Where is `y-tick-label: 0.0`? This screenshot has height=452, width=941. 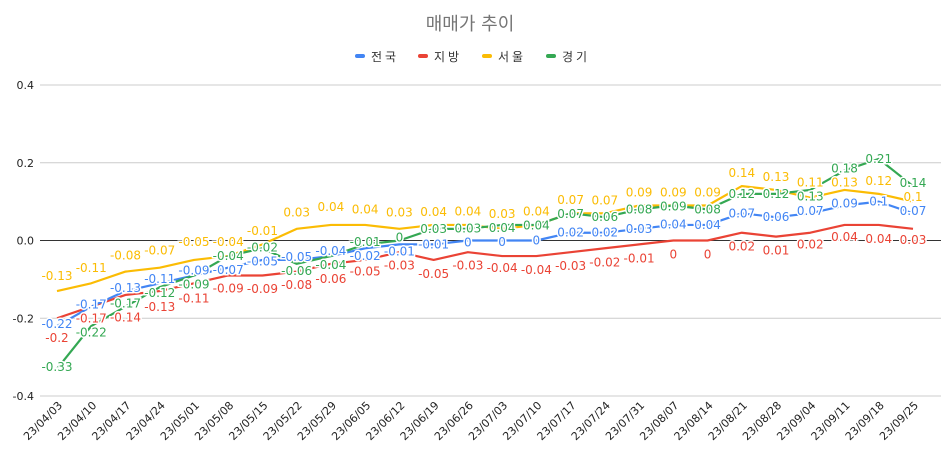
y-tick-label: 0.0 is located at coordinates (26, 241).